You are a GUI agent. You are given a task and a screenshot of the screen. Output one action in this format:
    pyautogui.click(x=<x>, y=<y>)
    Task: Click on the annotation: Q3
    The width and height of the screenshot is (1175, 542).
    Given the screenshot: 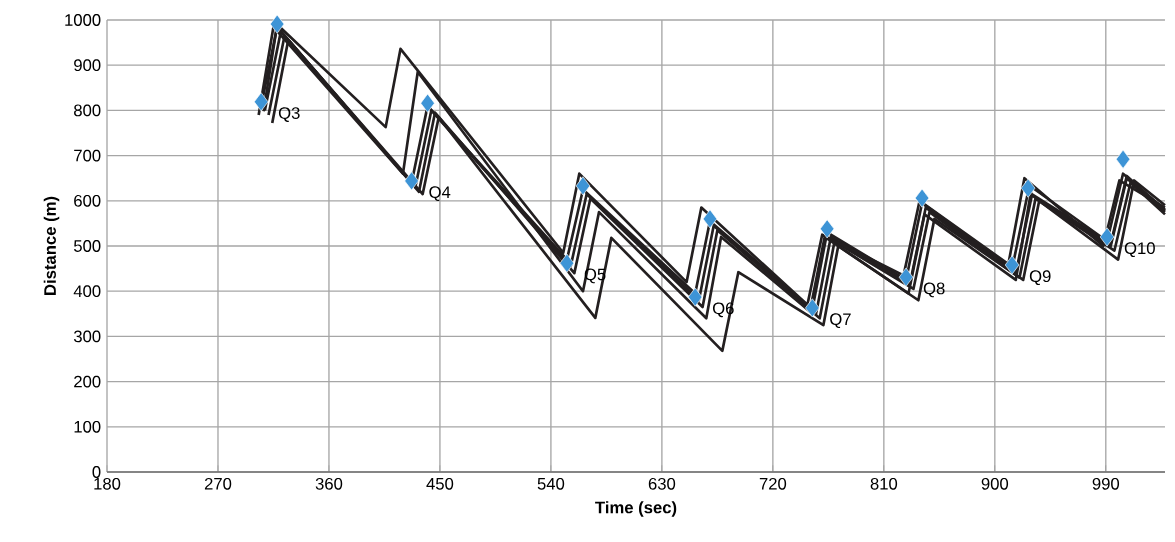 What is the action you would take?
    pyautogui.click(x=289, y=114)
    